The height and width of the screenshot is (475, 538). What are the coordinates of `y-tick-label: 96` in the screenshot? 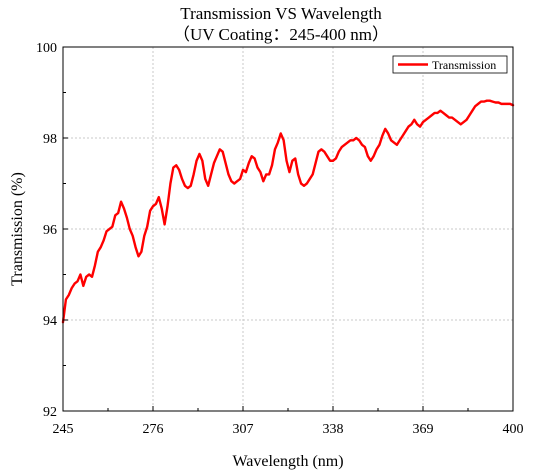 It's located at (50, 230).